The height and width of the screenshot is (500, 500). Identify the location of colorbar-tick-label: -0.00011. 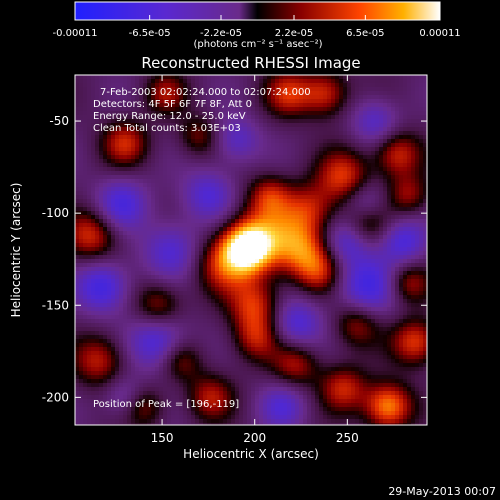
(75, 33).